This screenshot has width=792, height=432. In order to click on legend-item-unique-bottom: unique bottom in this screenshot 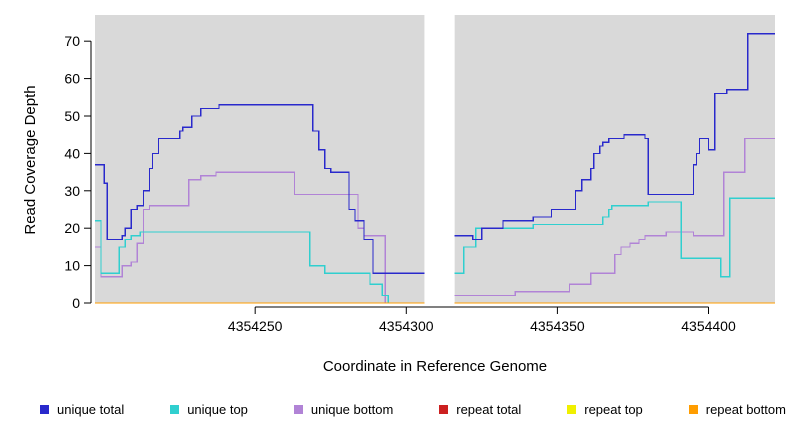, I will do `click(343, 409)`.